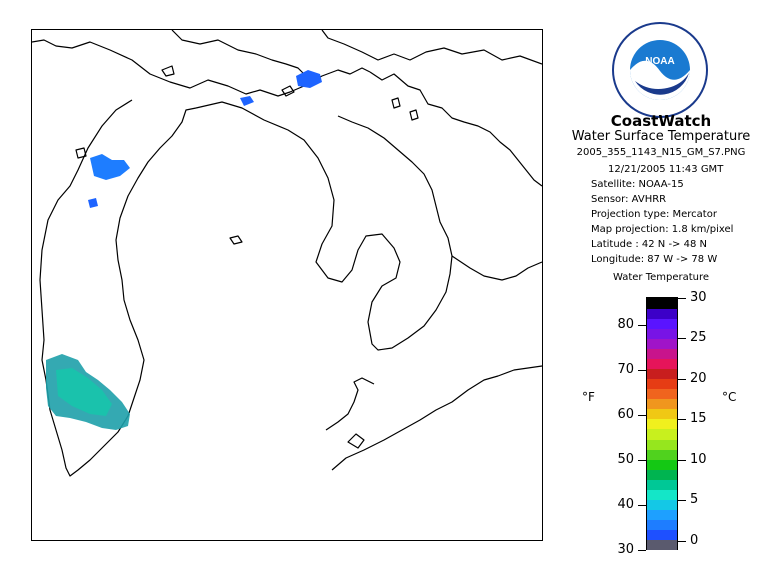  Describe the element at coordinates (659, 61) in the screenshot. I see `noaa-logo-text: NOAA` at that location.